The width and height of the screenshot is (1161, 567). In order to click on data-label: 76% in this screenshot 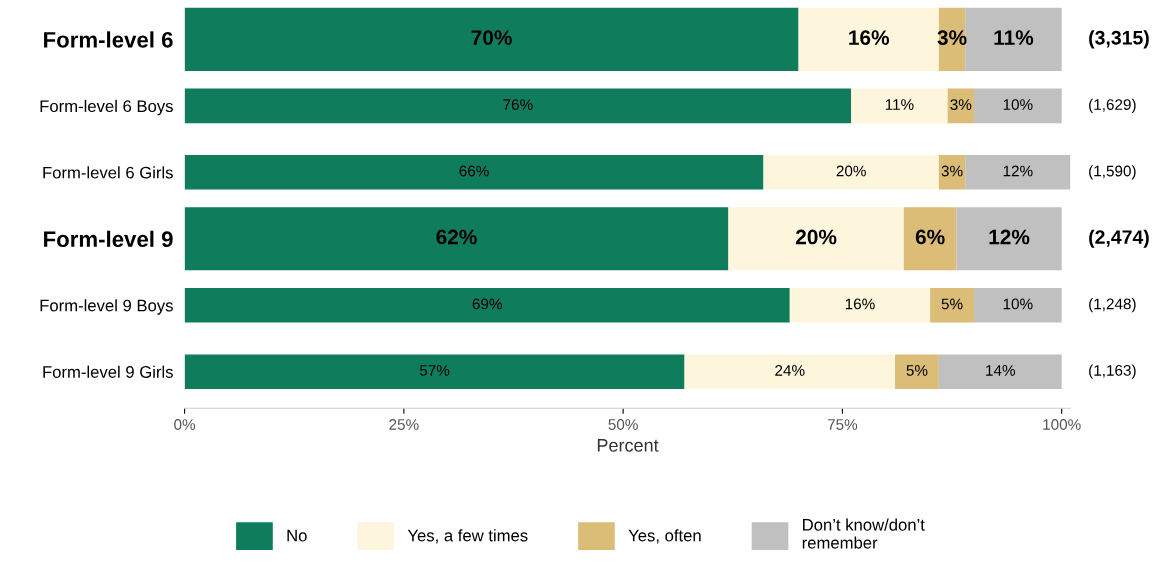, I will do `click(518, 104)`.